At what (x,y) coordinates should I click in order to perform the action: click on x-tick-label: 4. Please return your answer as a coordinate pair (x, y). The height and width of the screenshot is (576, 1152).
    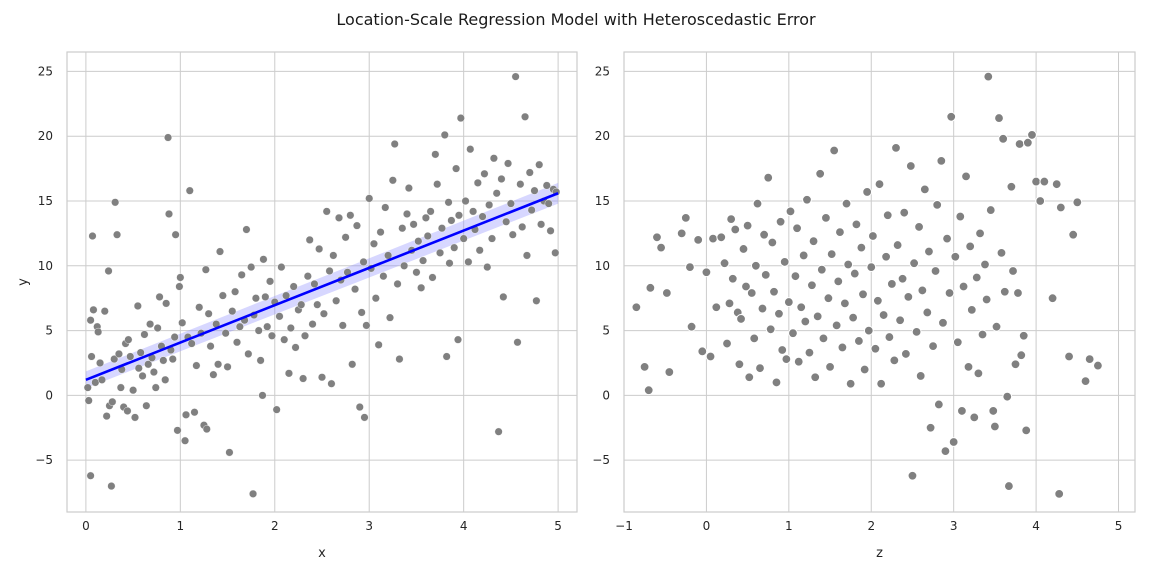
    Looking at the image, I should click on (464, 526).